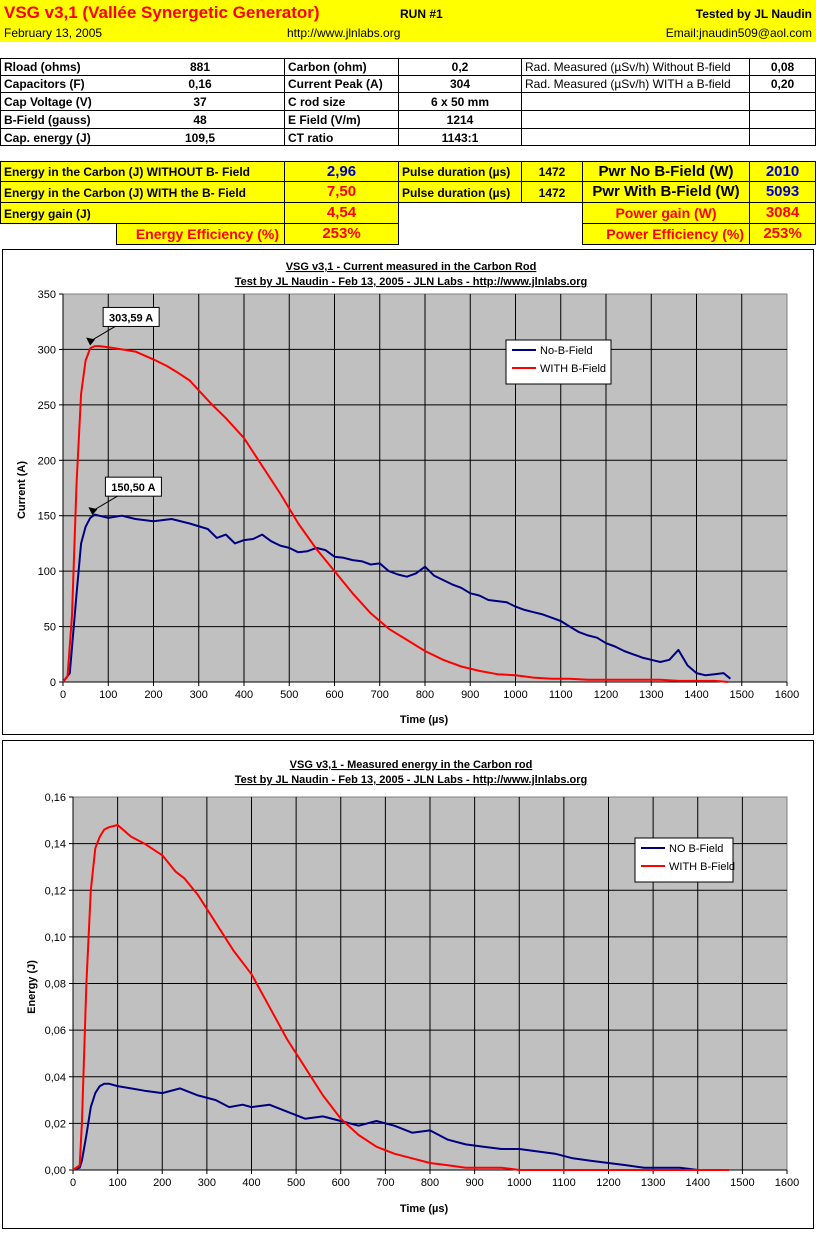  What do you see at coordinates (296, 1183) in the screenshot?
I see `x-tick-label: 500` at bounding box center [296, 1183].